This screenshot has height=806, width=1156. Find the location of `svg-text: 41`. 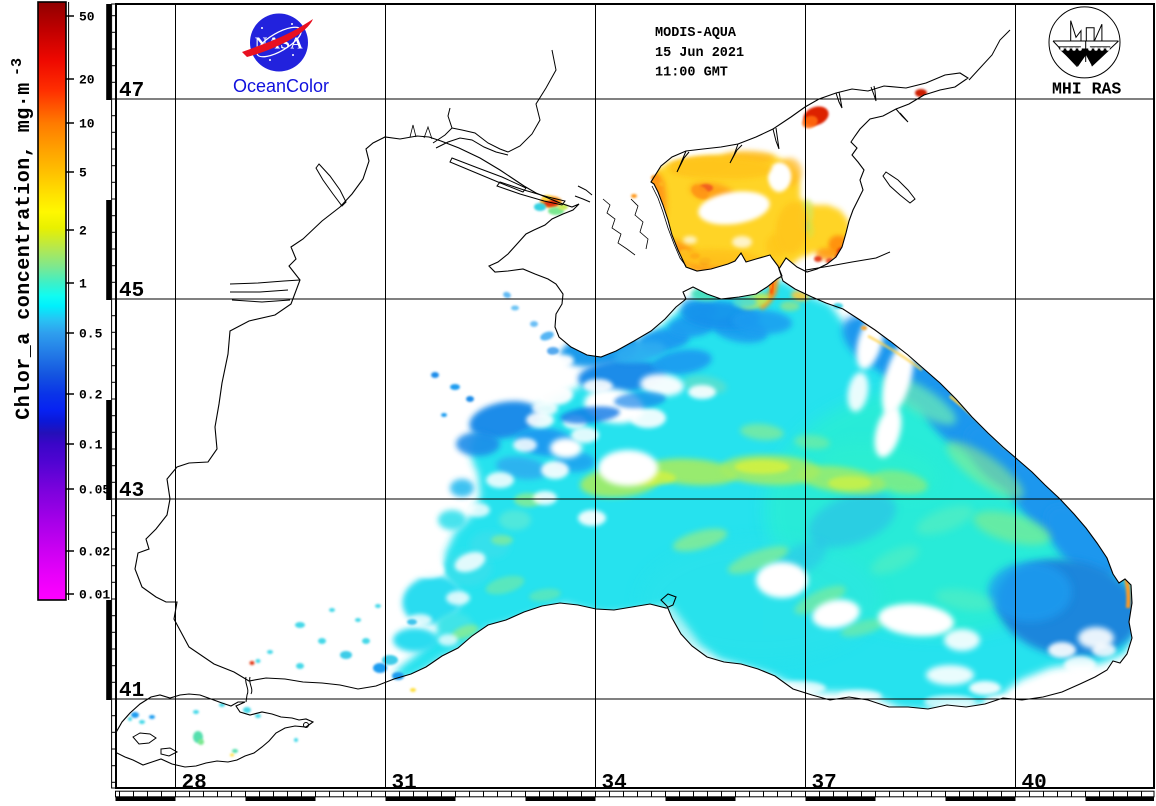

svg-text: 41 is located at coordinates (131, 691).